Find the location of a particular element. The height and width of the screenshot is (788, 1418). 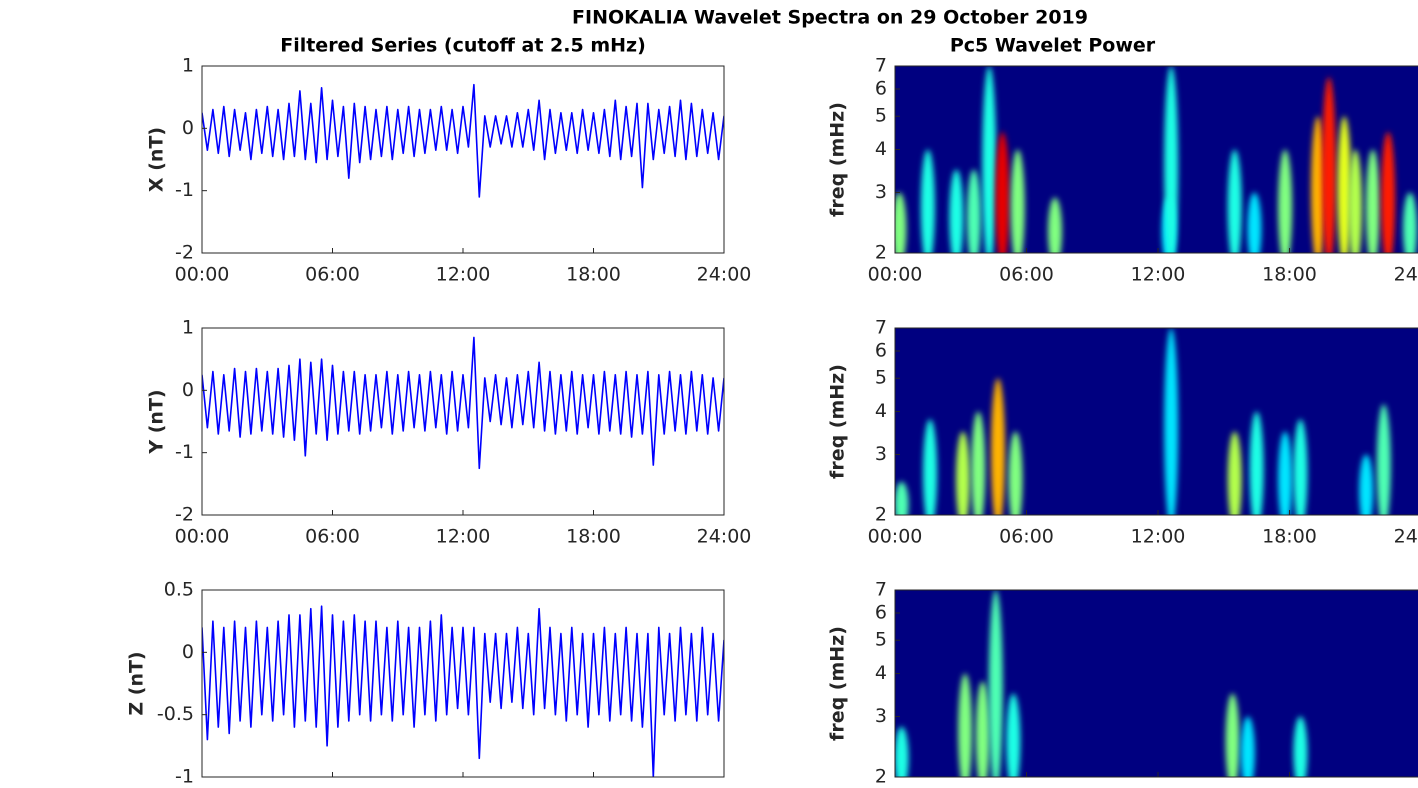

subplot-title: Pc5 Wavelet Power is located at coordinates (1053, 46).